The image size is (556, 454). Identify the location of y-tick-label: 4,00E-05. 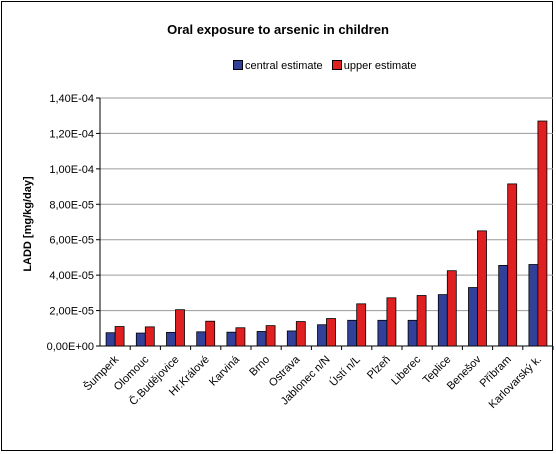
(71, 276).